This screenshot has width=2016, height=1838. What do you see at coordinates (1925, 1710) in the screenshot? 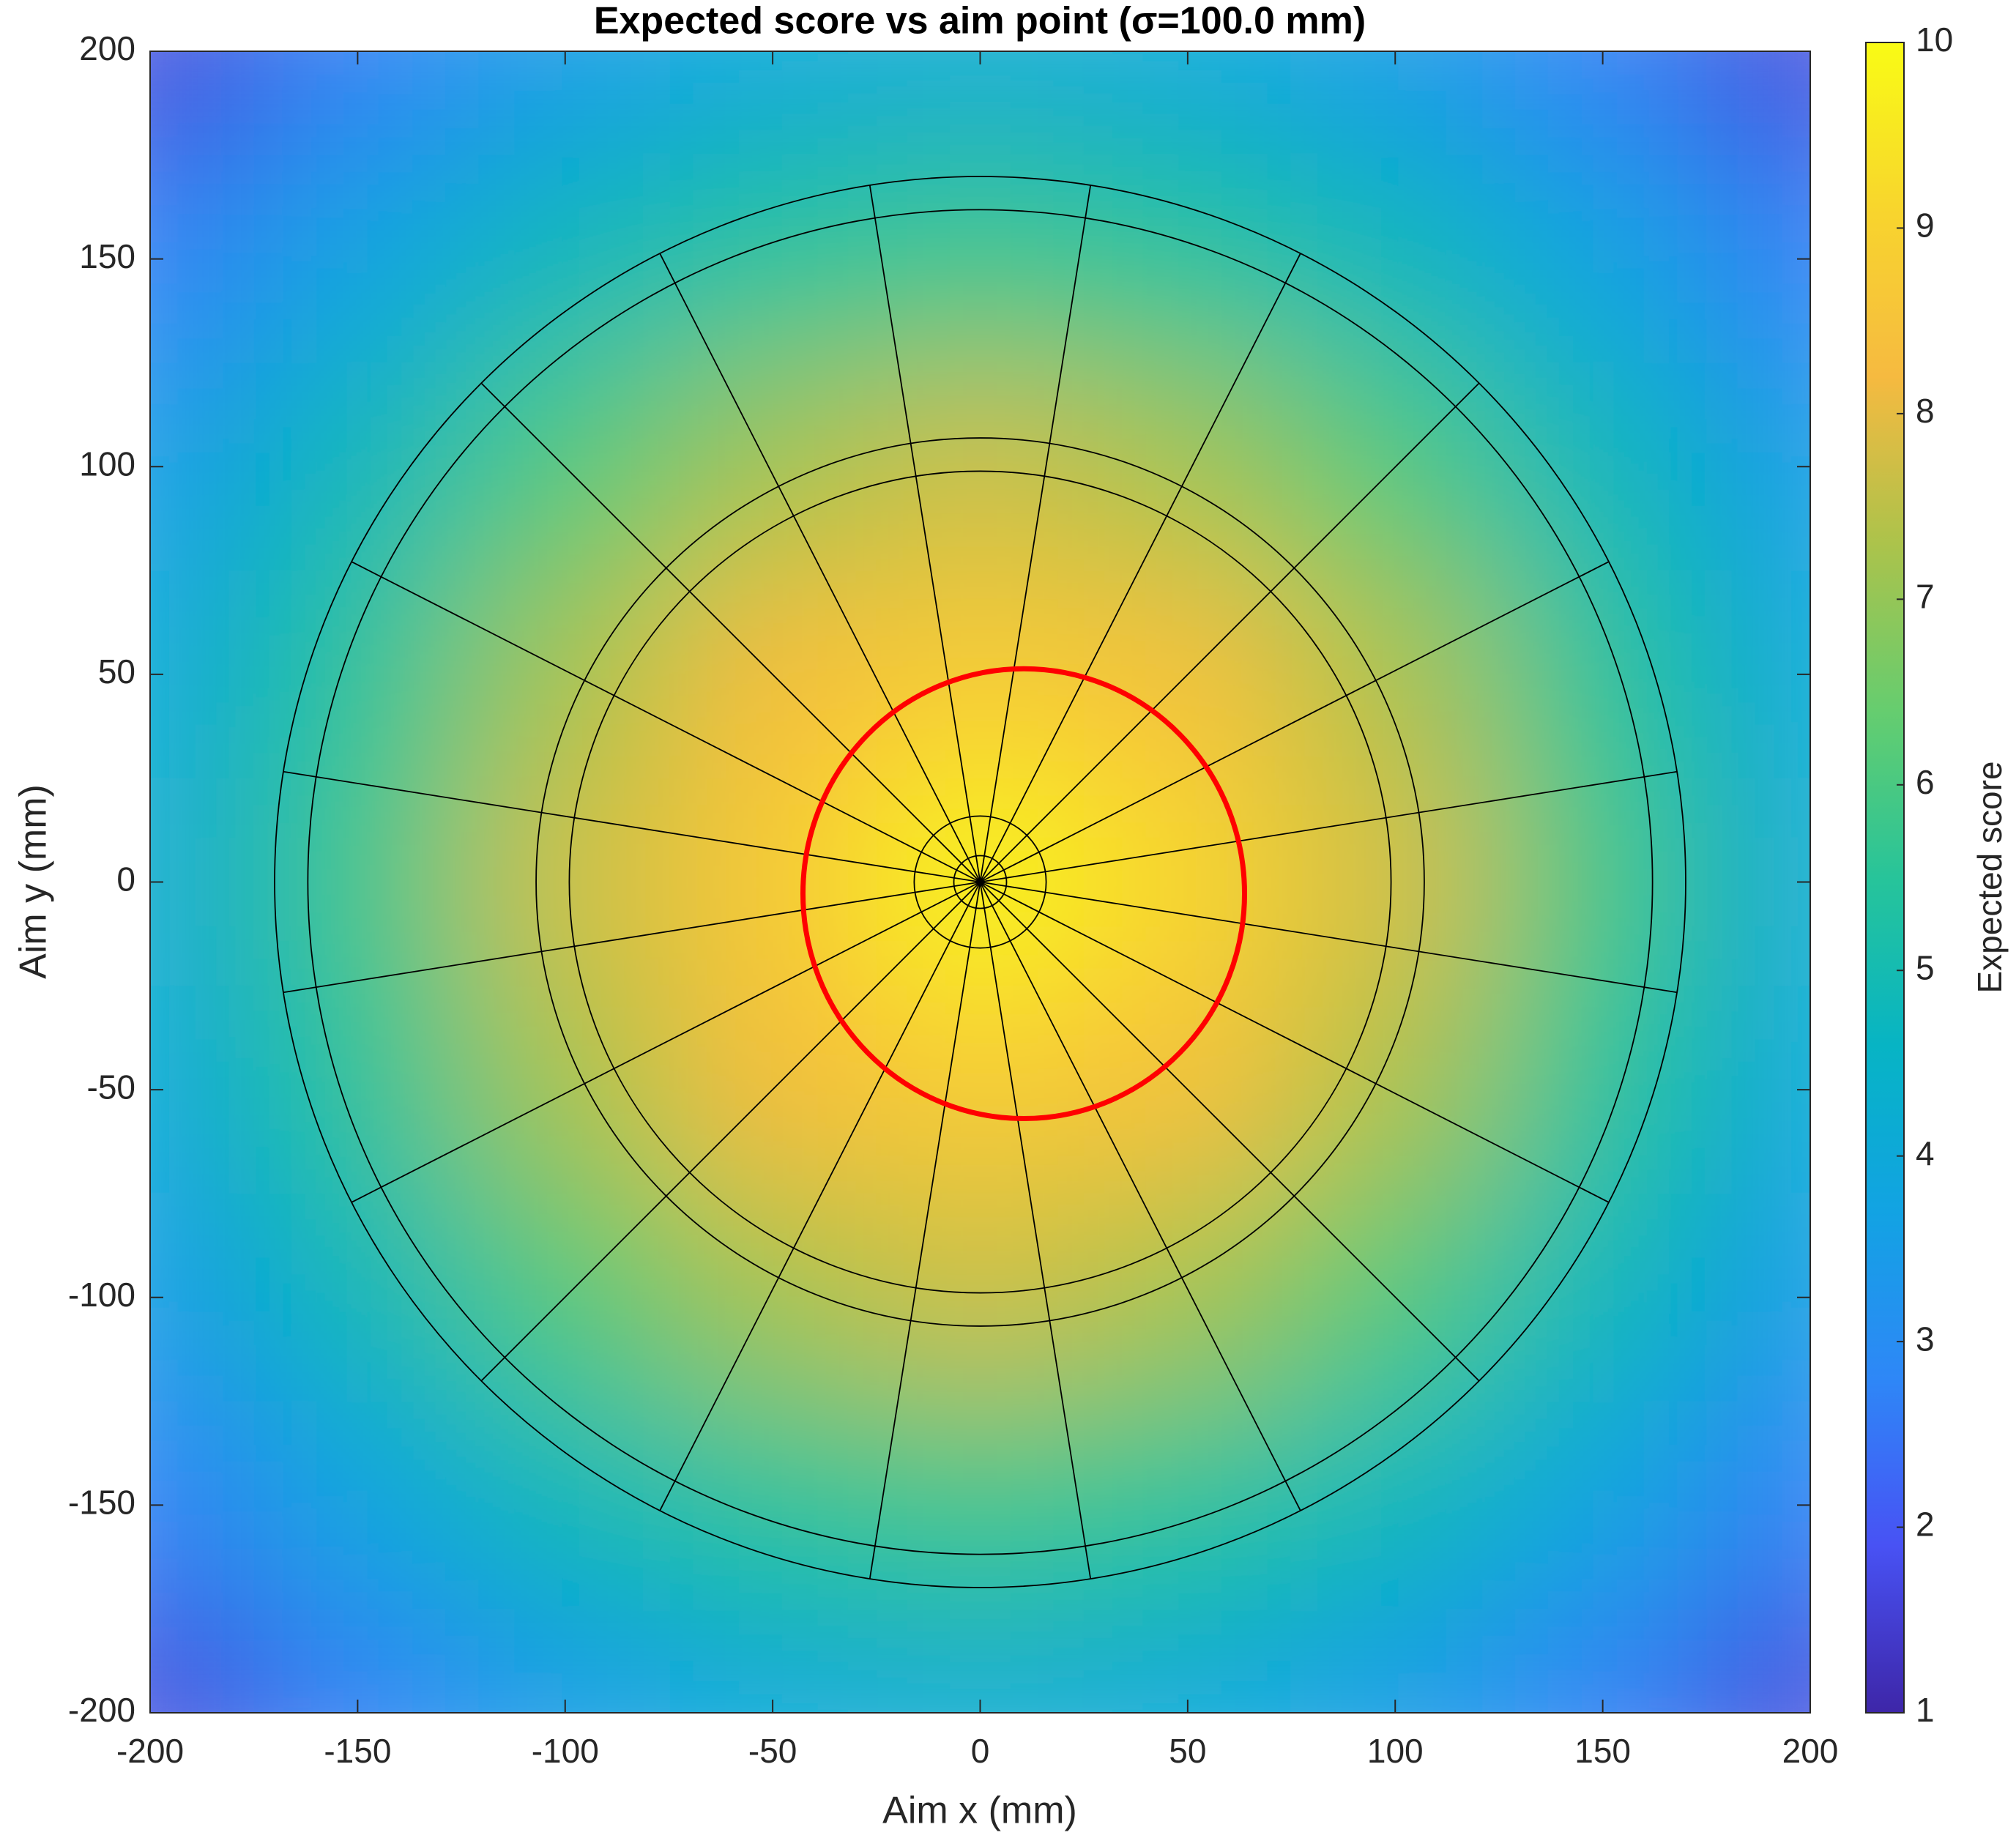
I see `colorbar-tick-label: 1` at bounding box center [1925, 1710].